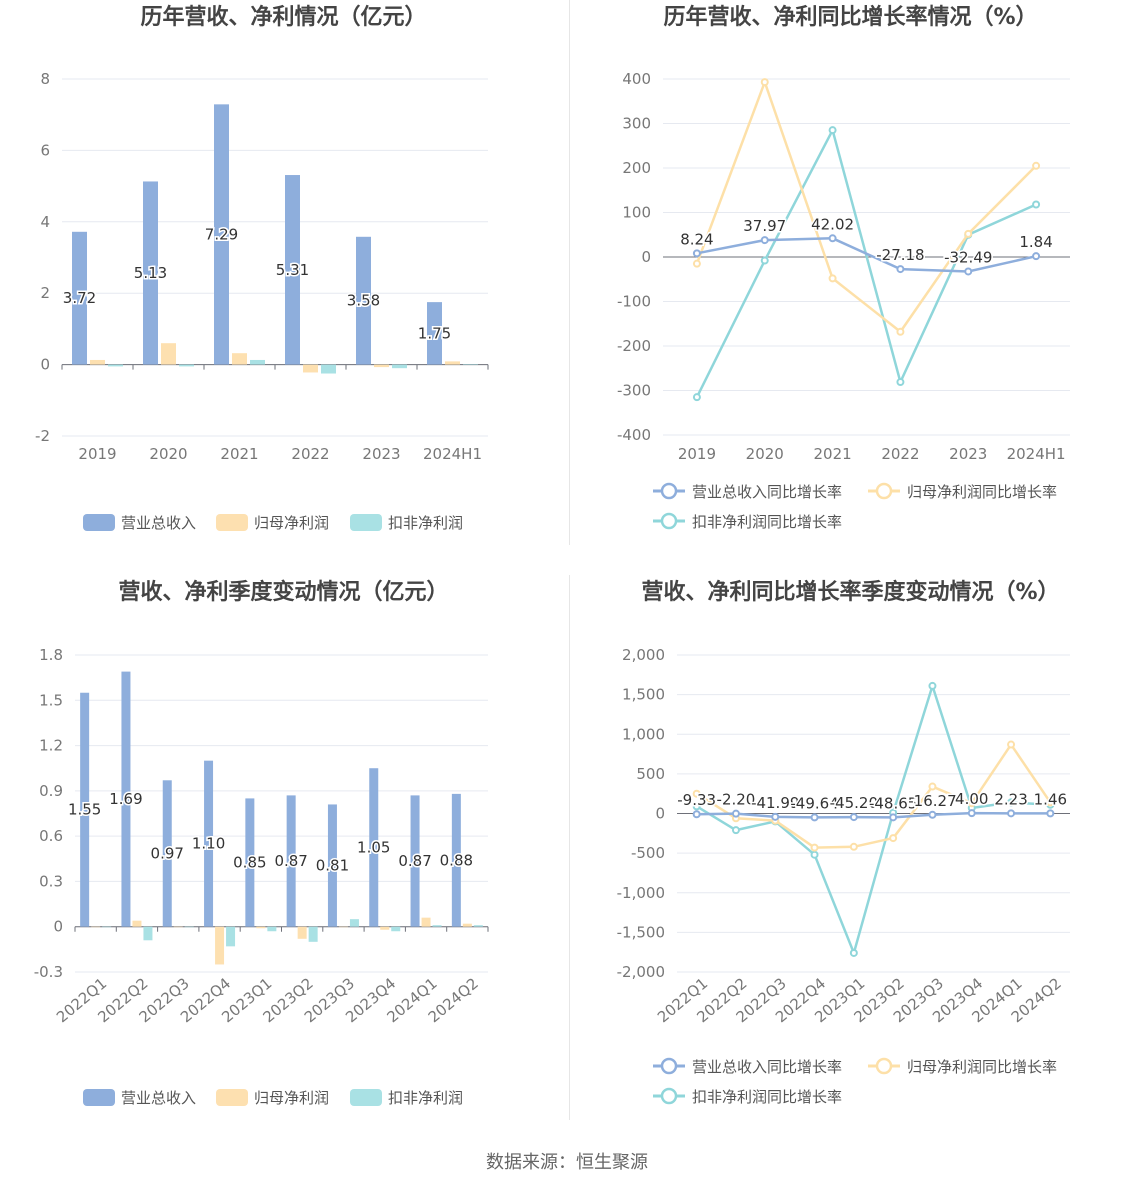 Image resolution: width=1134 pixels, height=1188 pixels. What do you see at coordinates (51, 881) in the screenshot?
I see `y-tick-label: 0.3` at bounding box center [51, 881].